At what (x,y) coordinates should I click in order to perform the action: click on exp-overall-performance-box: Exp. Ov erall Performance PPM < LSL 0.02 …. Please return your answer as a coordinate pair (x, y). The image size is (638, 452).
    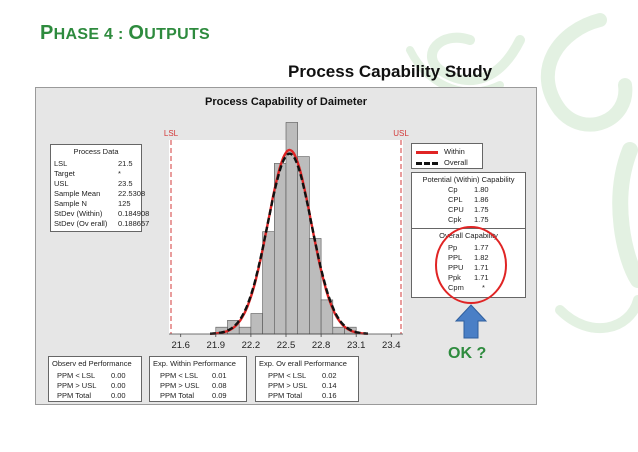
    Looking at the image, I should click on (307, 379).